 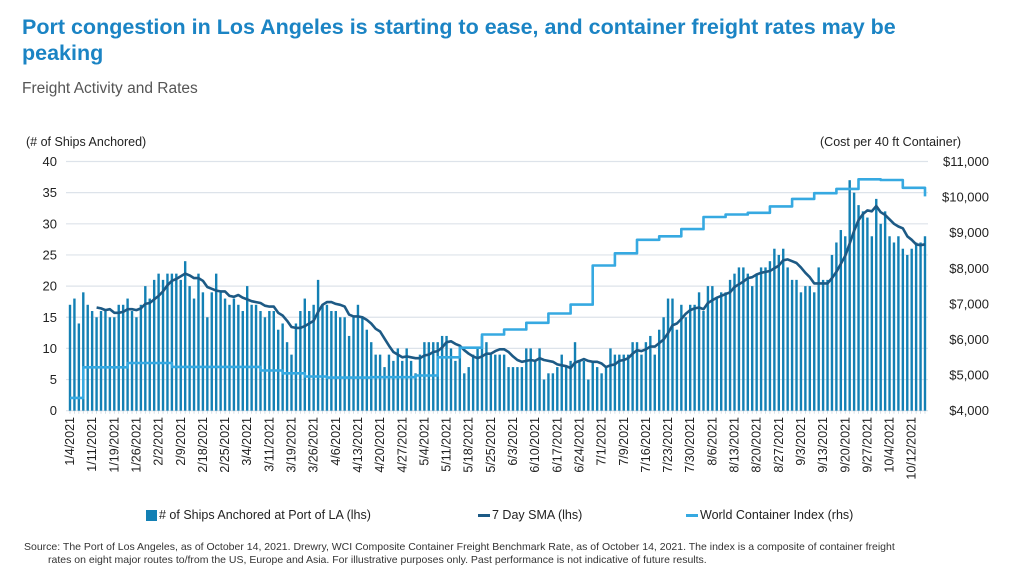 What do you see at coordinates (258, 515) in the screenshot?
I see `legend-item-ships: # of Ships Anchored at Port of LA (lhs)` at bounding box center [258, 515].